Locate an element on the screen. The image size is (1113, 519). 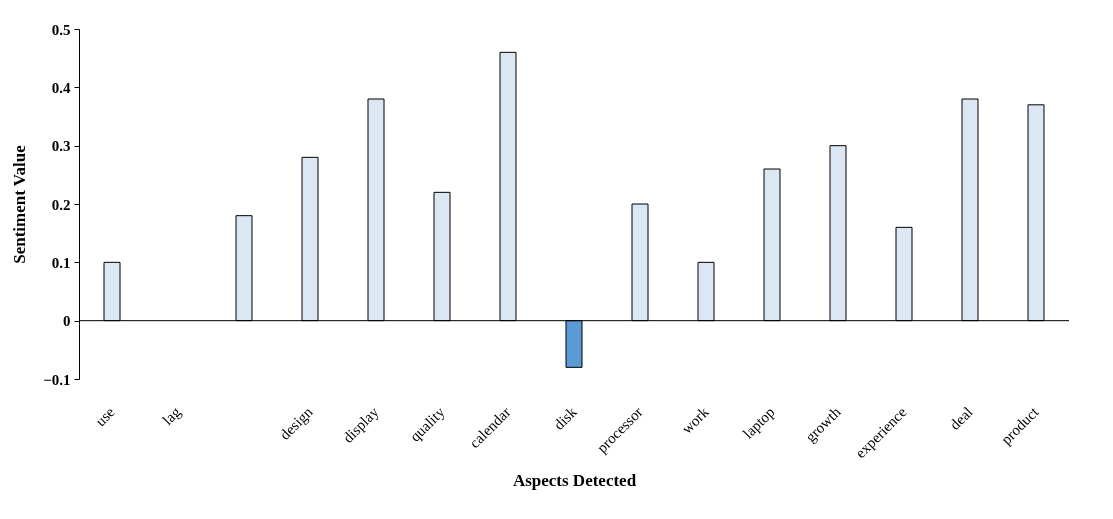
x-tick-label: work is located at coordinates (695, 420).